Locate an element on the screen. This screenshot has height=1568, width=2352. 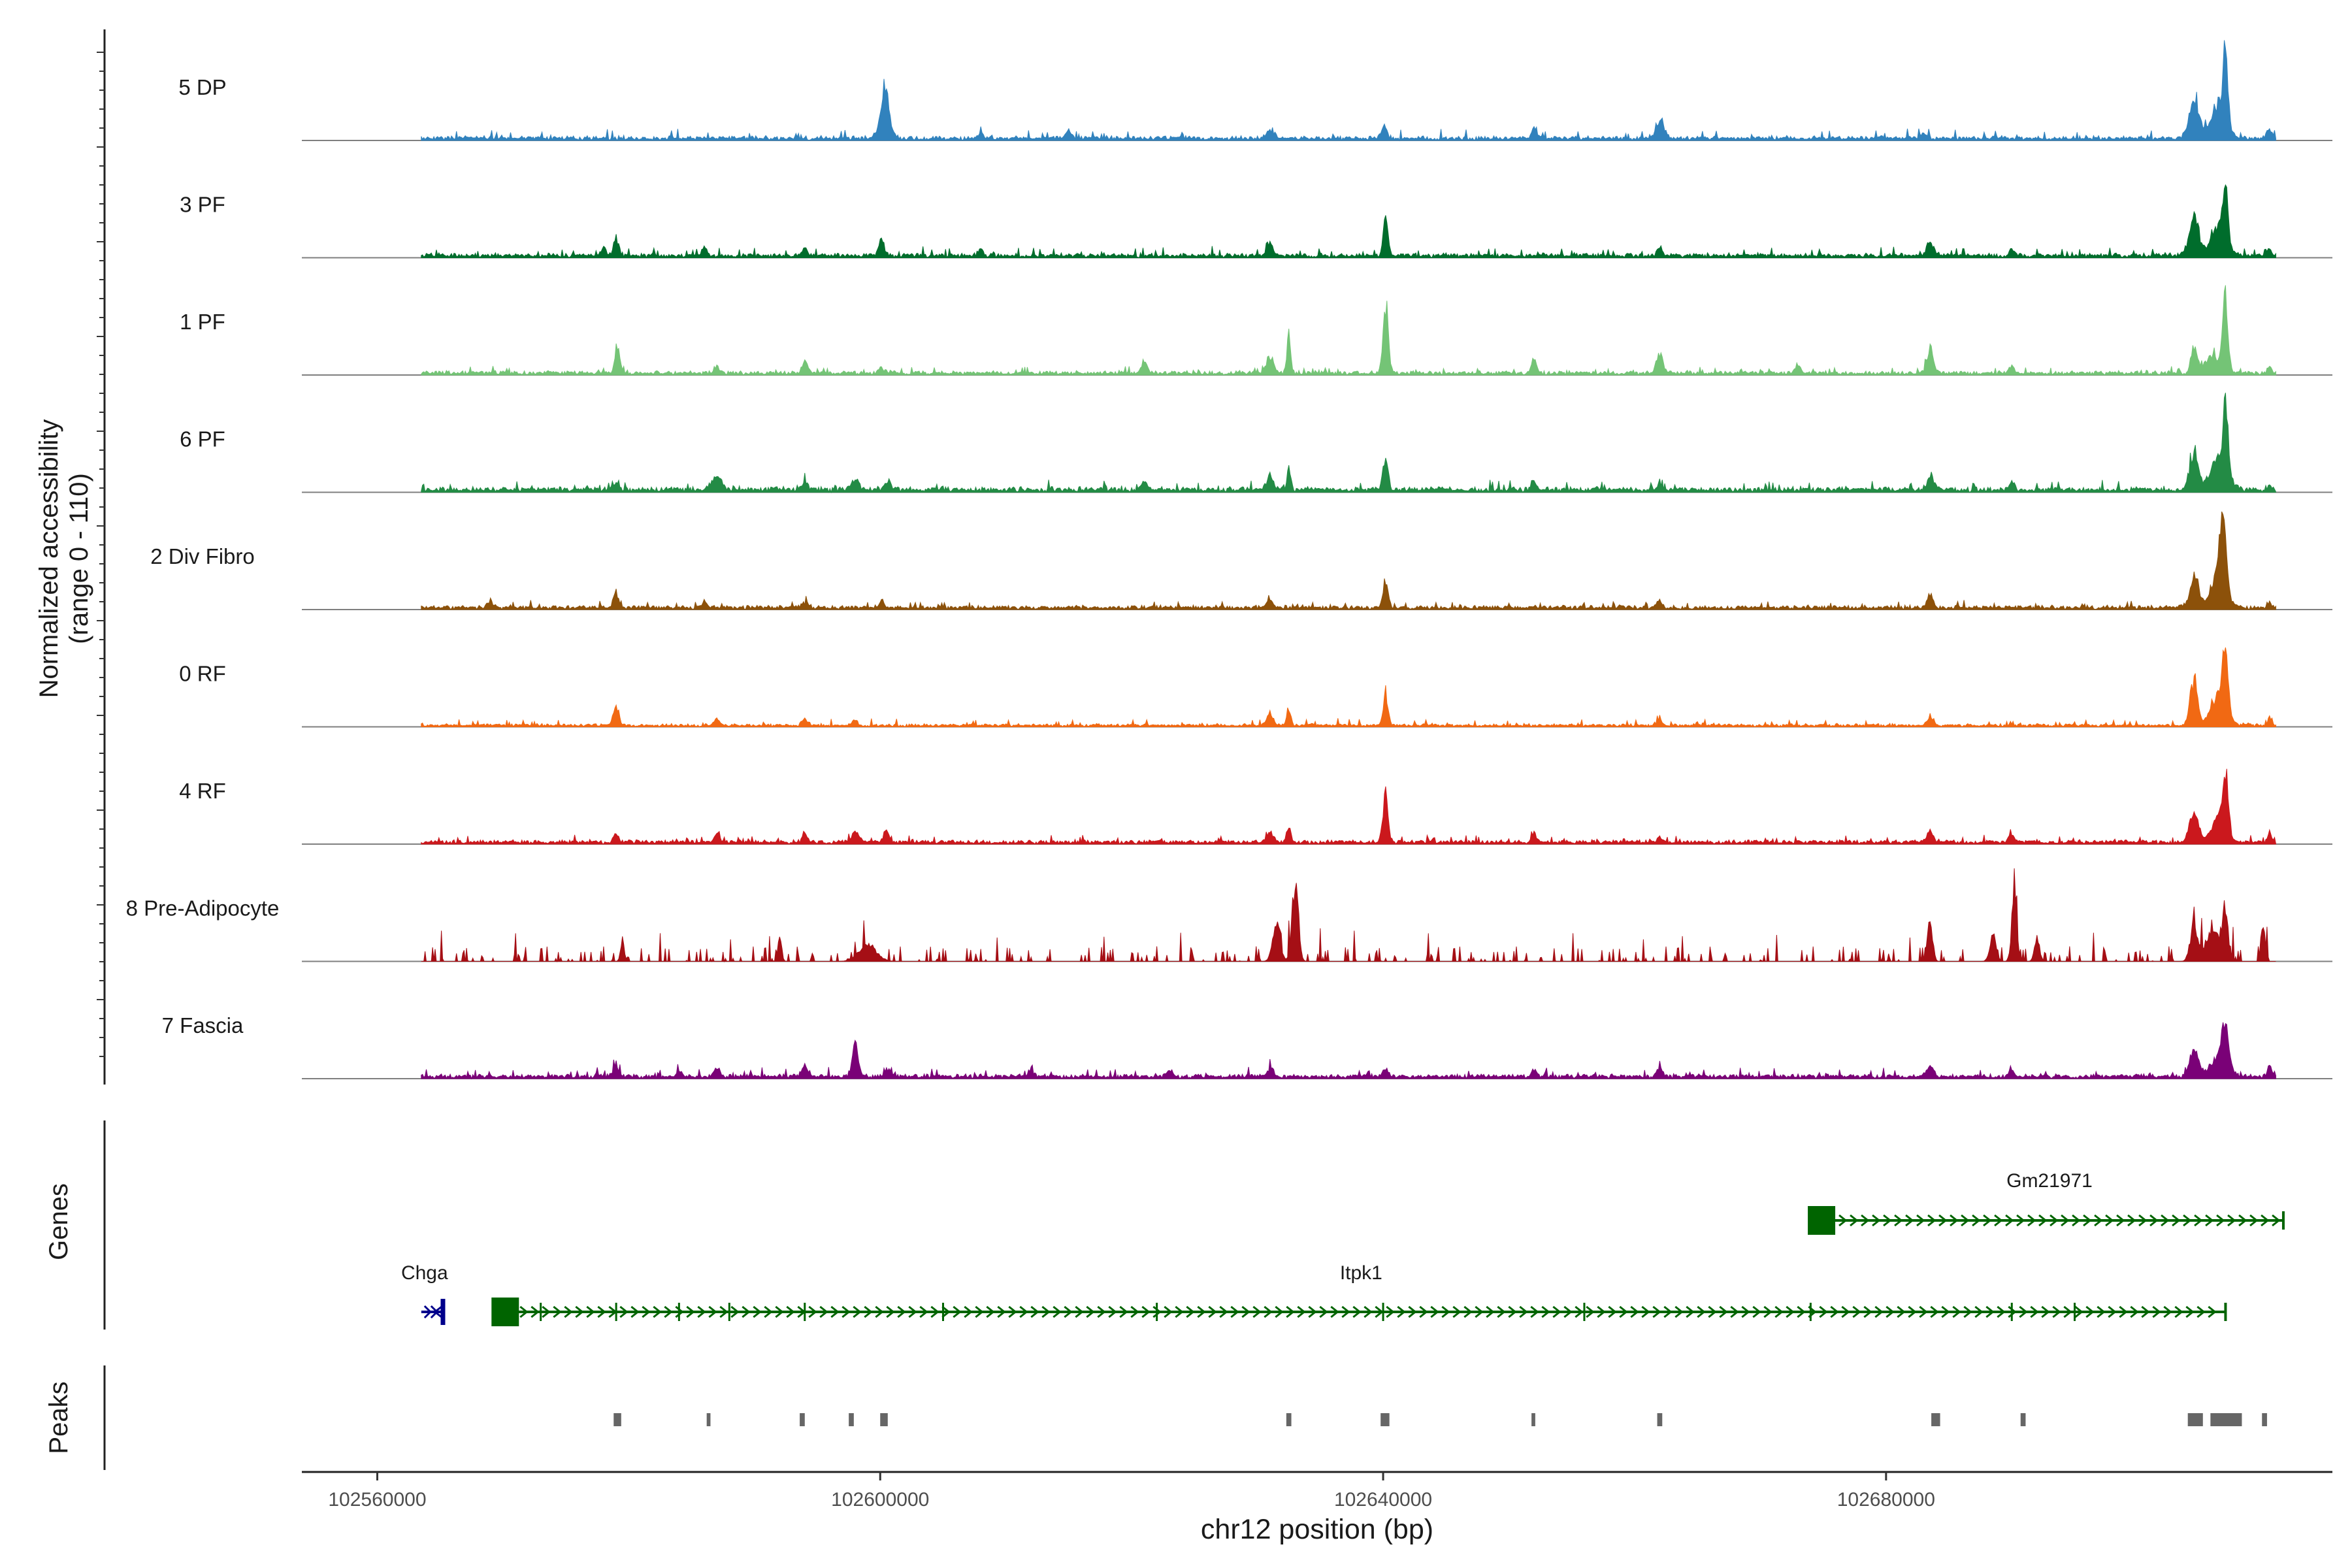
x-tick-label: 102640000 is located at coordinates (1383, 1500).